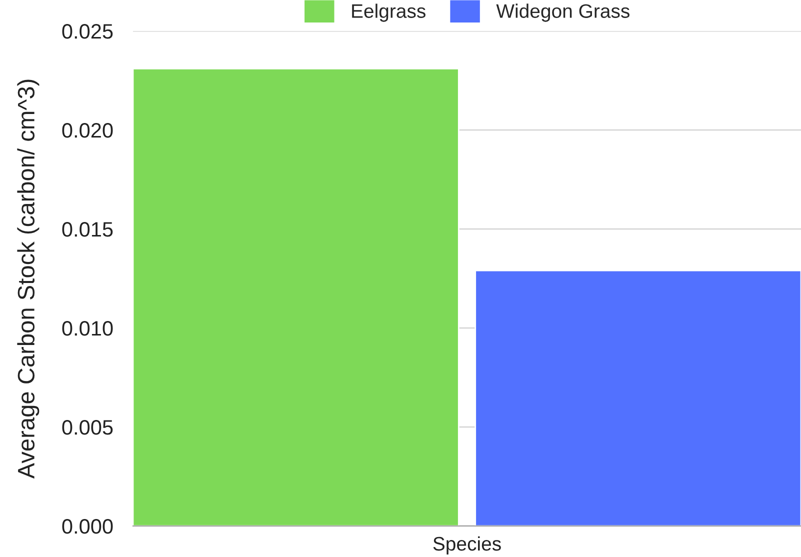 The width and height of the screenshot is (801, 557). I want to click on legend-label: Eelgrass, so click(389, 13).